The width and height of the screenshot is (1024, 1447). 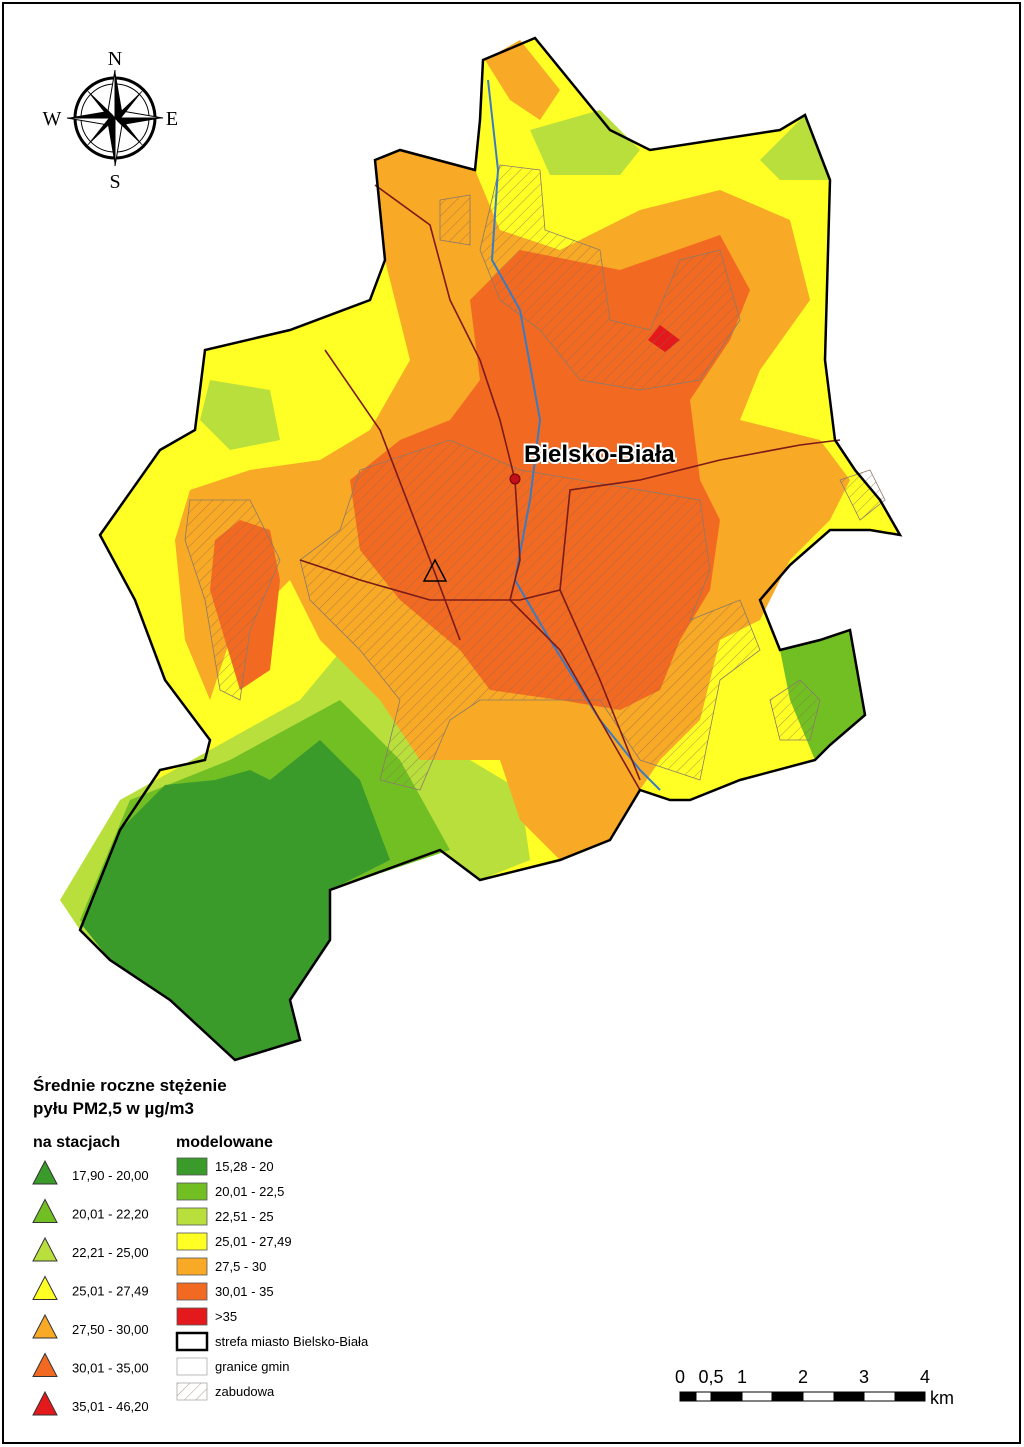 I want to click on legend-title: Średnie roczne stężenie, so click(x=130, y=1085).